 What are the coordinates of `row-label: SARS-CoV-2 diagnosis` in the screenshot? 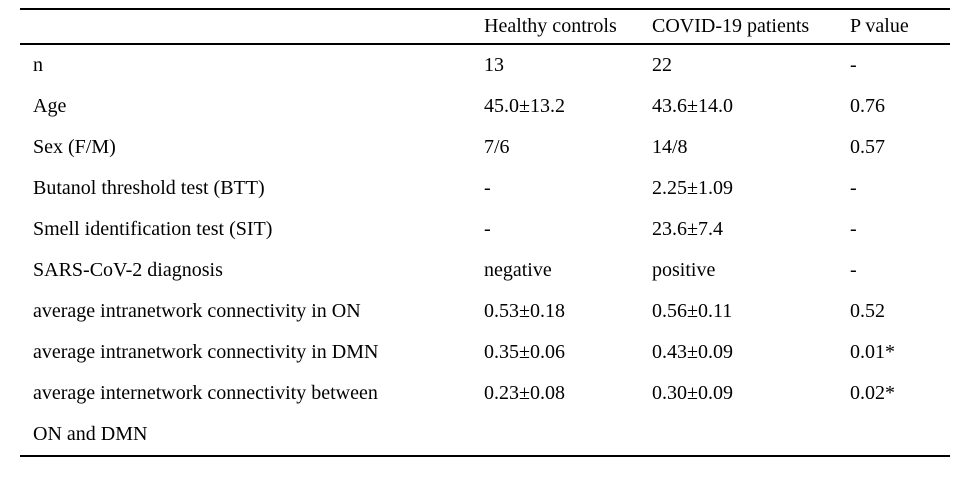 It's located at (128, 270).